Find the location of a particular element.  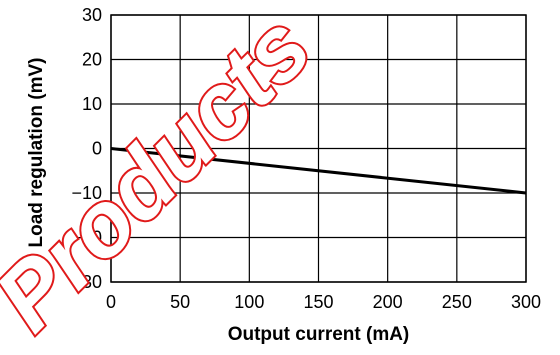

x-tick-label: 100 is located at coordinates (249, 302).